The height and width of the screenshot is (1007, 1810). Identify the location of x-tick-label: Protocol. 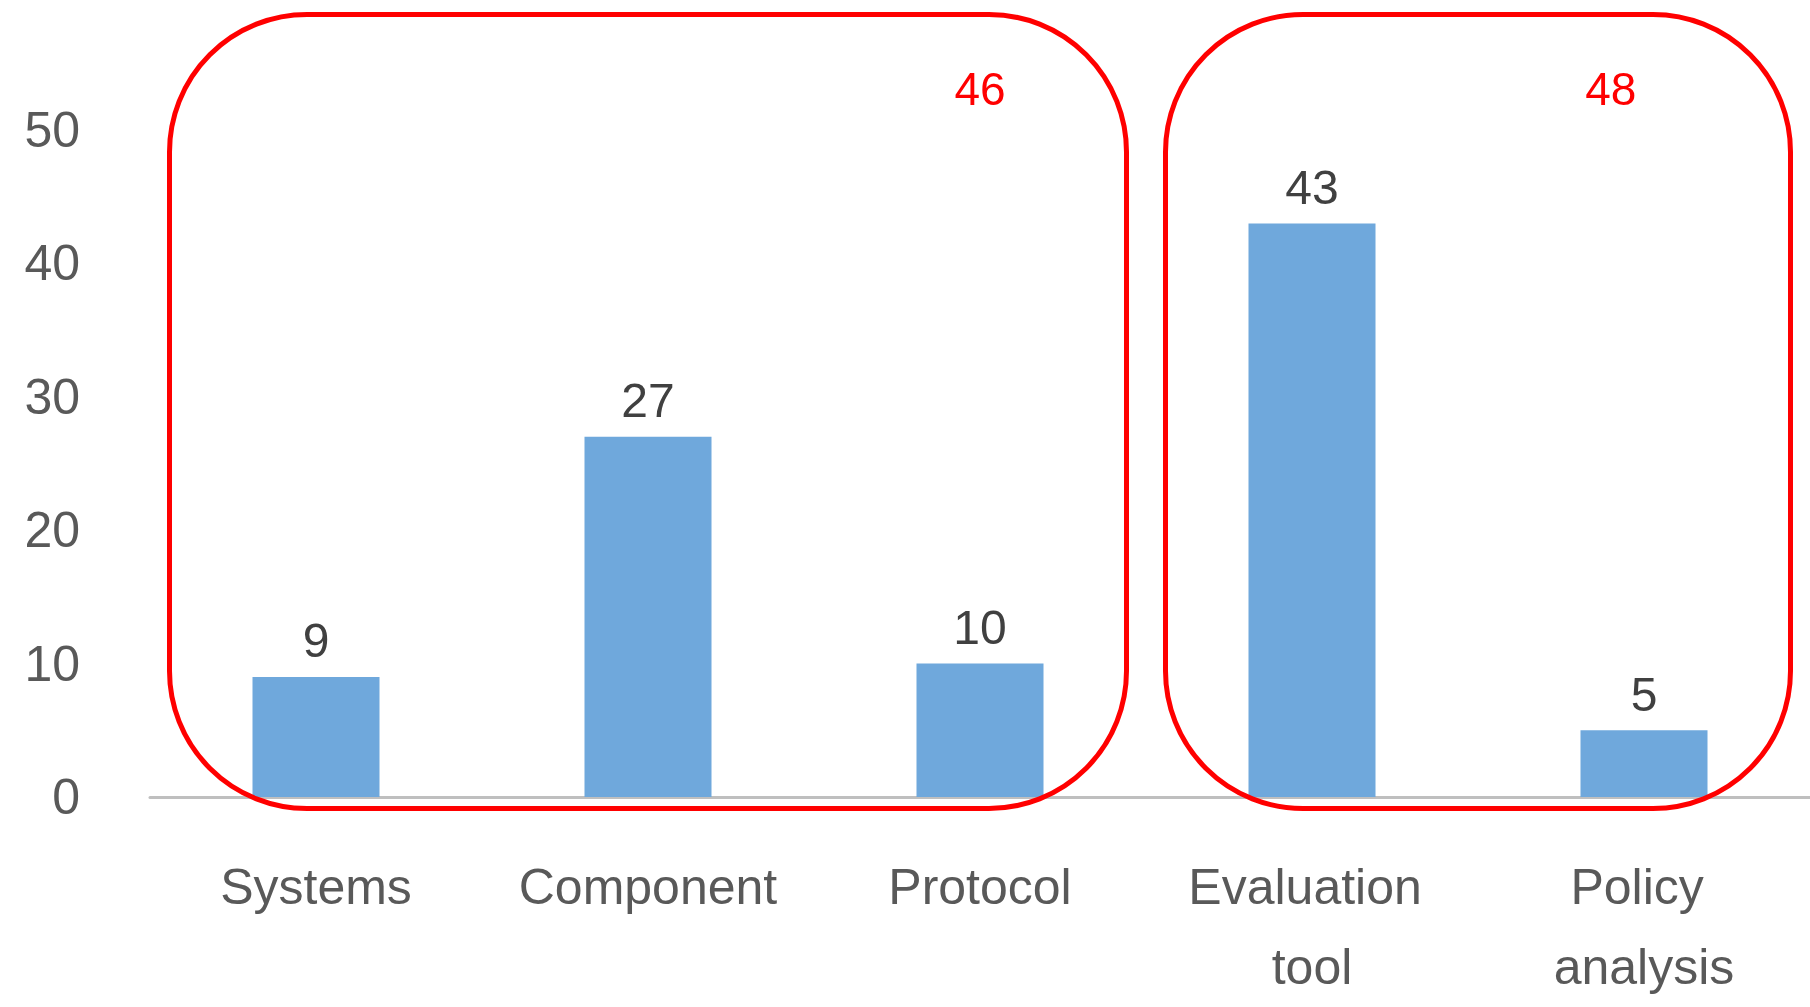
(980, 887).